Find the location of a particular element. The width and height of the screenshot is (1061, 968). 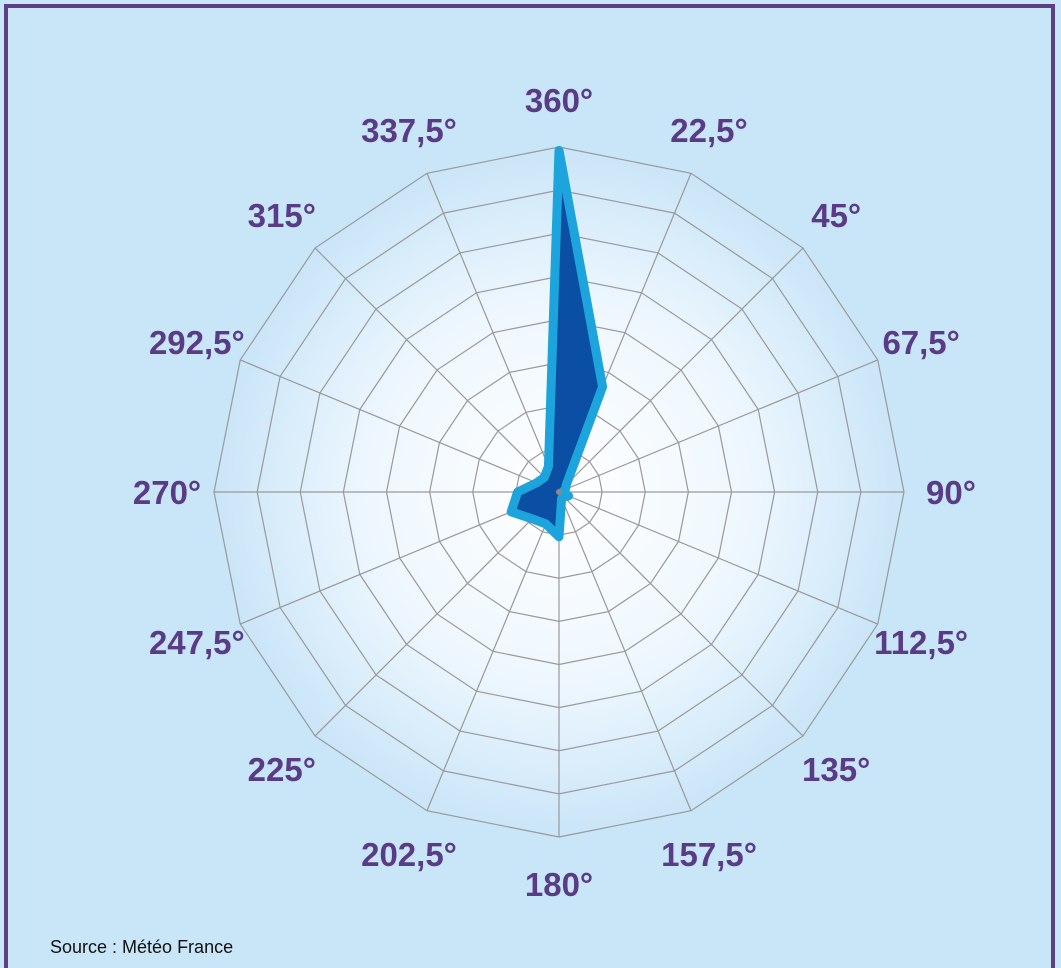

angle-tick-label: 270° is located at coordinates (167, 492).